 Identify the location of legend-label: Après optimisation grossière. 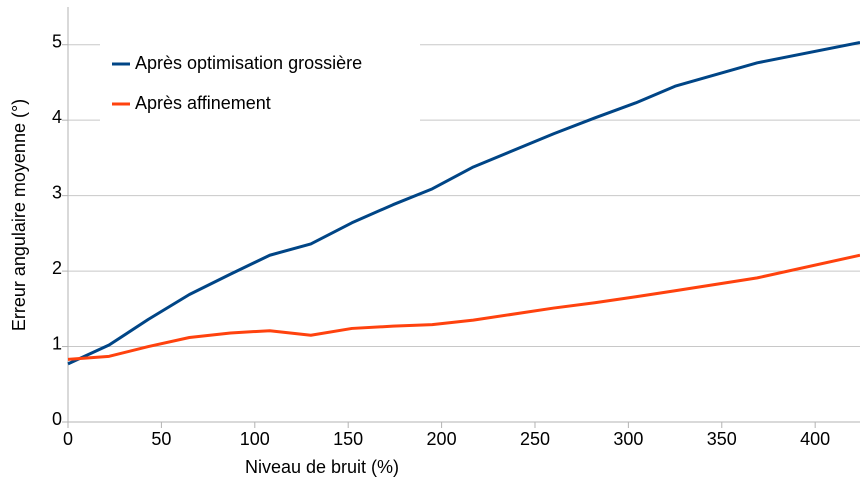
(248, 63).